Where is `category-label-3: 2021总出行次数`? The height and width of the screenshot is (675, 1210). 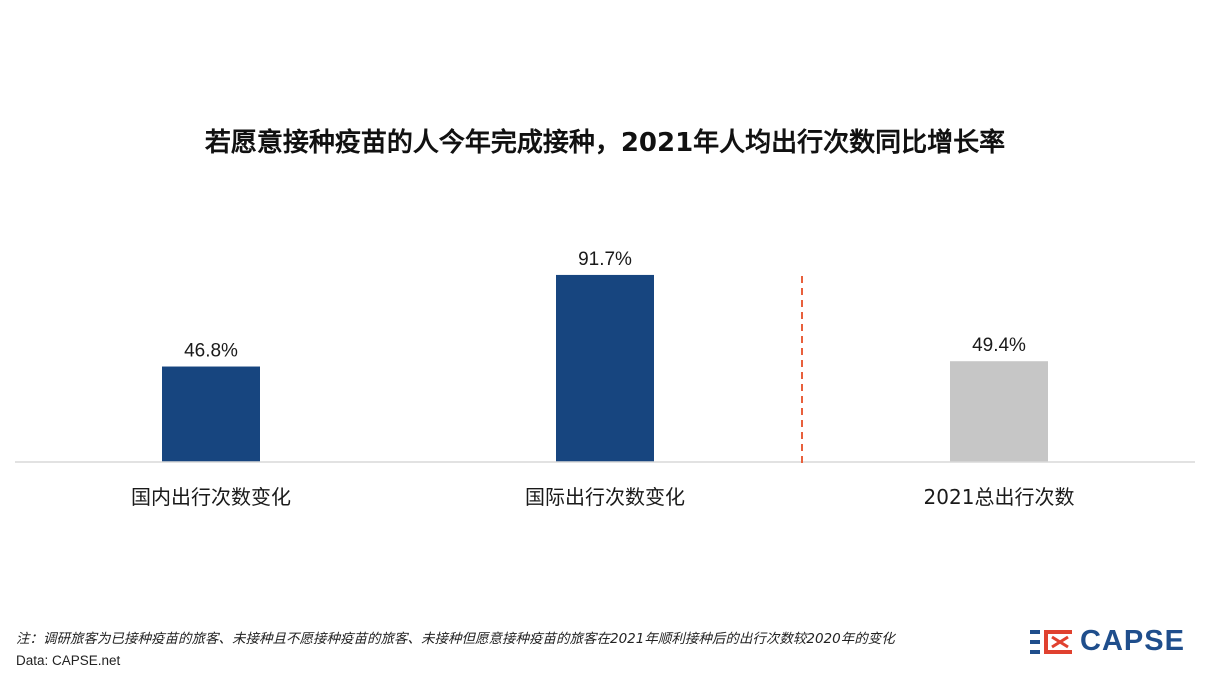 category-label-3: 2021总出行次数 is located at coordinates (999, 497).